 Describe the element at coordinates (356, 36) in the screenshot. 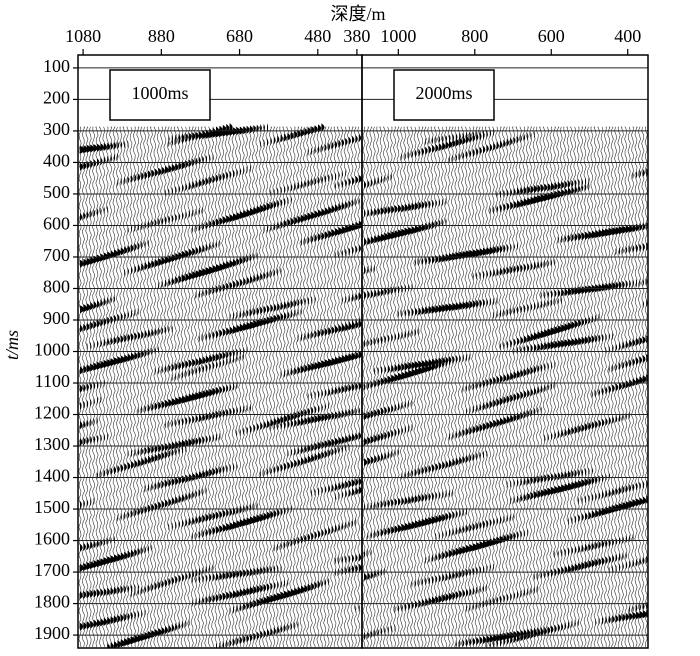

I see `x-tick-label: 380` at that location.